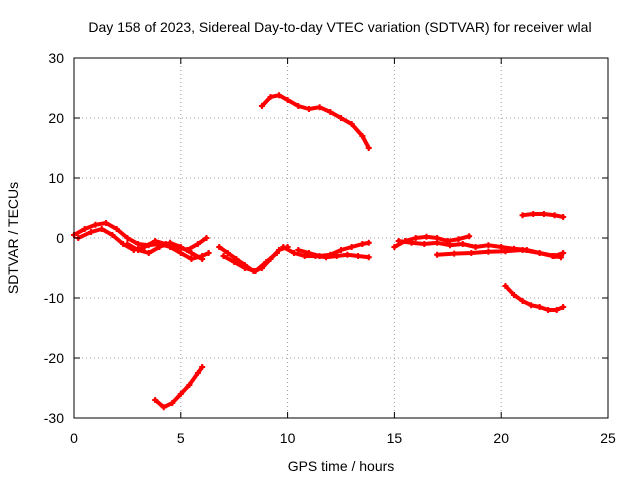 This screenshot has height=480, width=640. Describe the element at coordinates (56, 58) in the screenshot. I see `y-tick-label: 30` at that location.